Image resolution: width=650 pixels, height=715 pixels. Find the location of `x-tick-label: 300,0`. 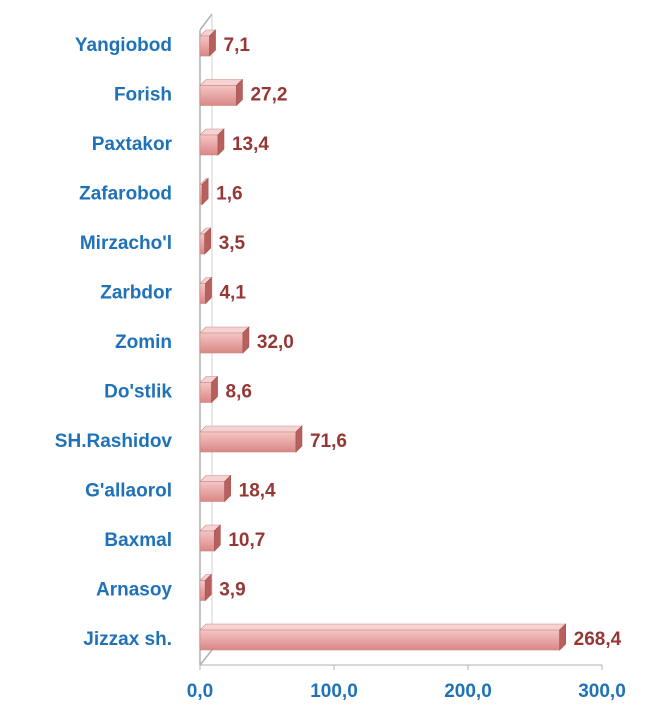

x-tick-label: 300,0 is located at coordinates (602, 691).